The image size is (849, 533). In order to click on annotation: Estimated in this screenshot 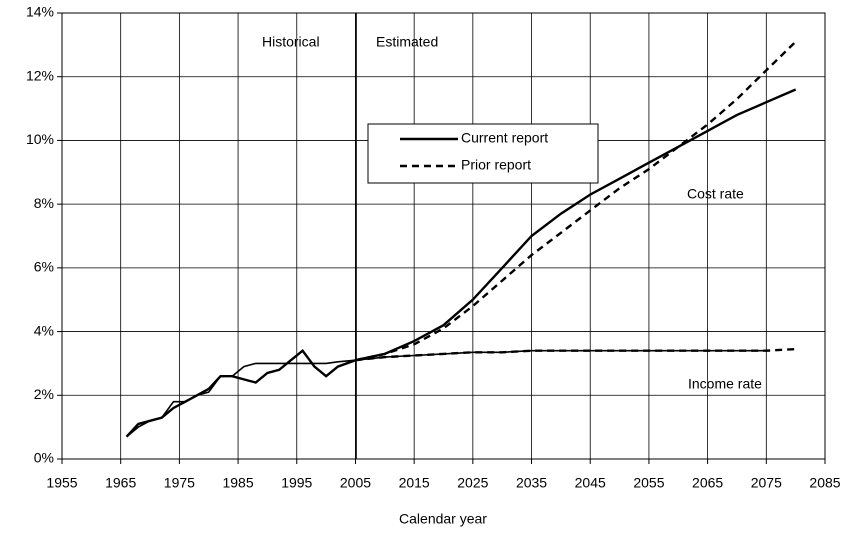, I will do `click(407, 42)`.